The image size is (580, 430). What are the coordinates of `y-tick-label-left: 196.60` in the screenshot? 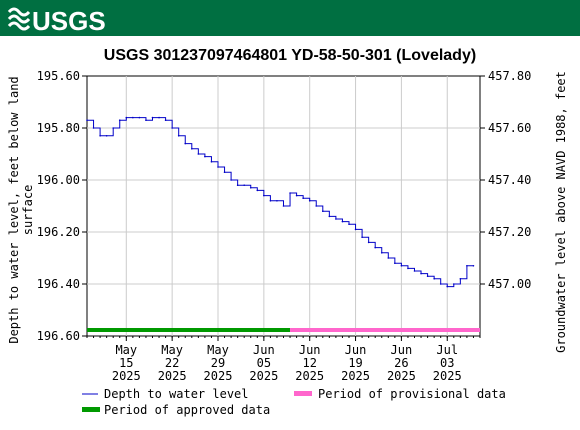 It's located at (58, 336).